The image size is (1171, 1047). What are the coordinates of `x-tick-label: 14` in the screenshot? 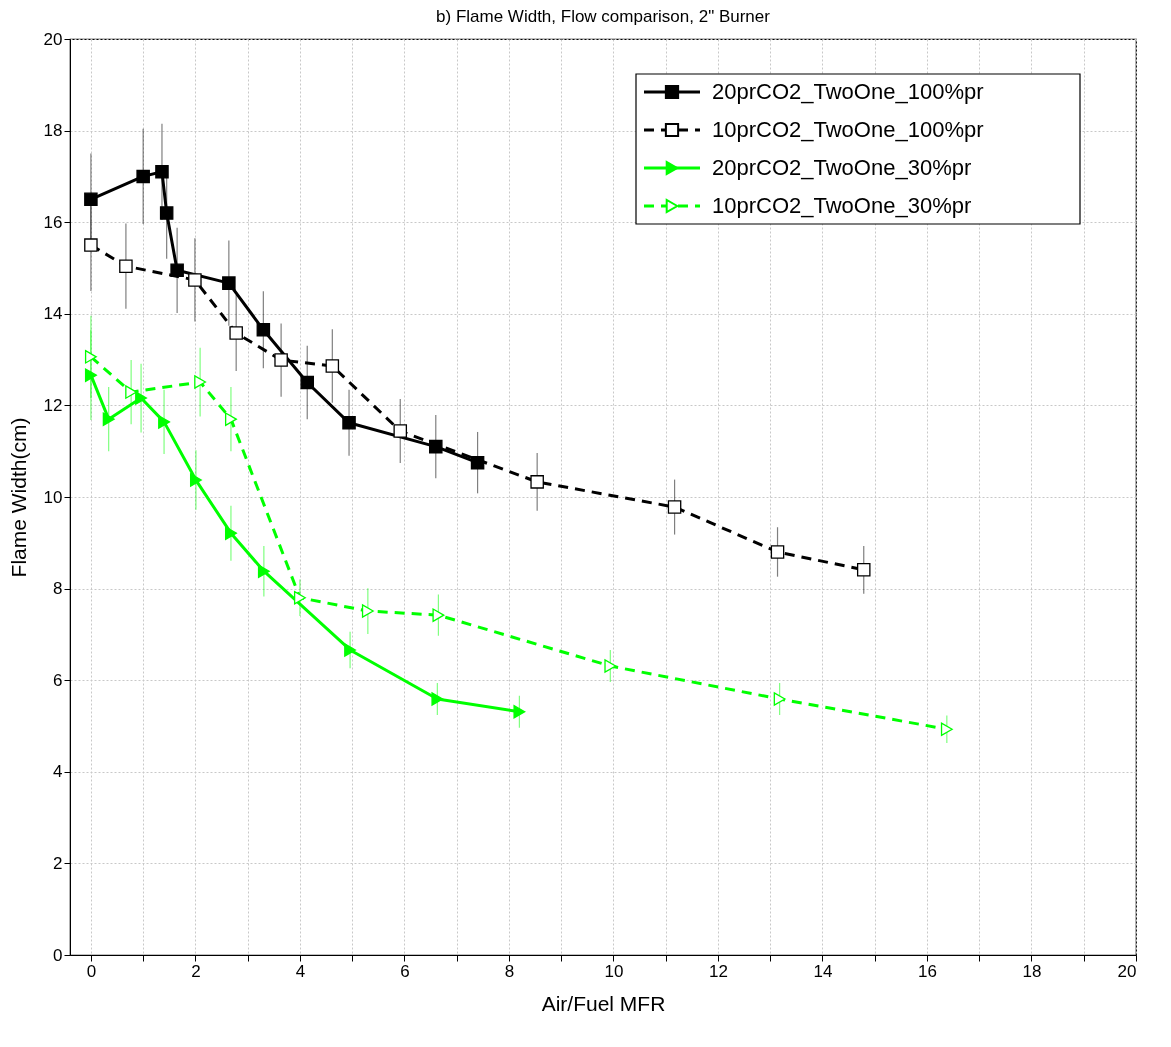 It's located at (823, 971).